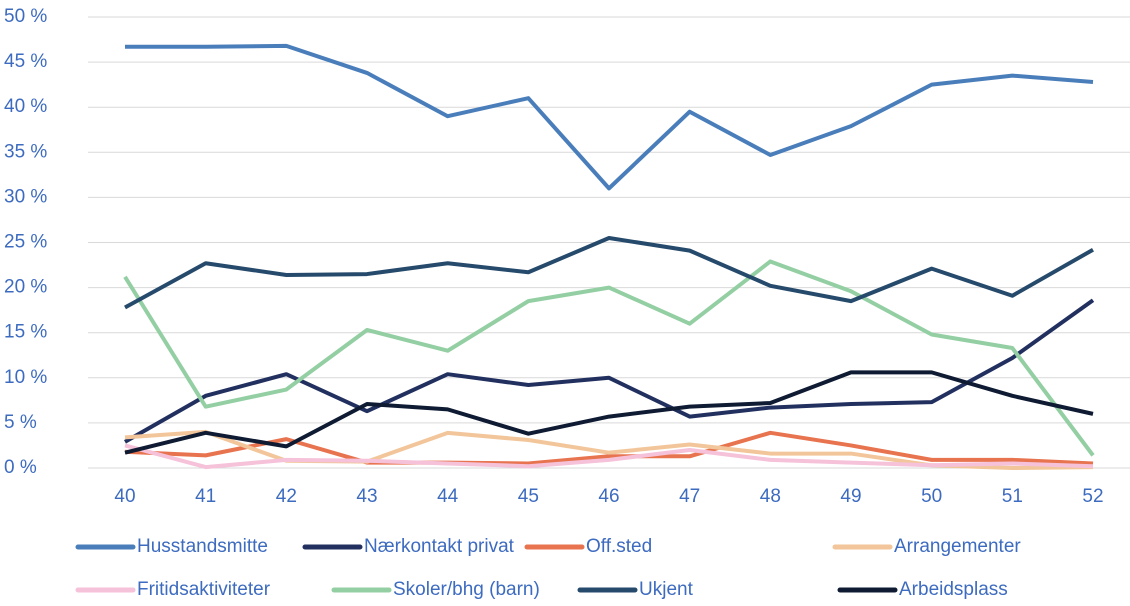 This screenshot has width=1130, height=606. I want to click on x-tick-label: 51, so click(1012, 496).